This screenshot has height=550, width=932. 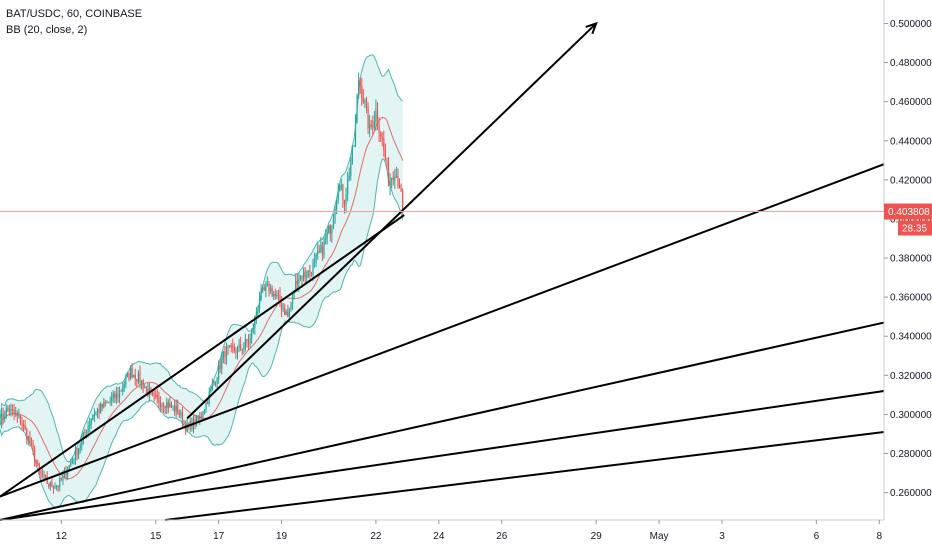 What do you see at coordinates (439, 536) in the screenshot?
I see `x-tick-label: 24` at bounding box center [439, 536].